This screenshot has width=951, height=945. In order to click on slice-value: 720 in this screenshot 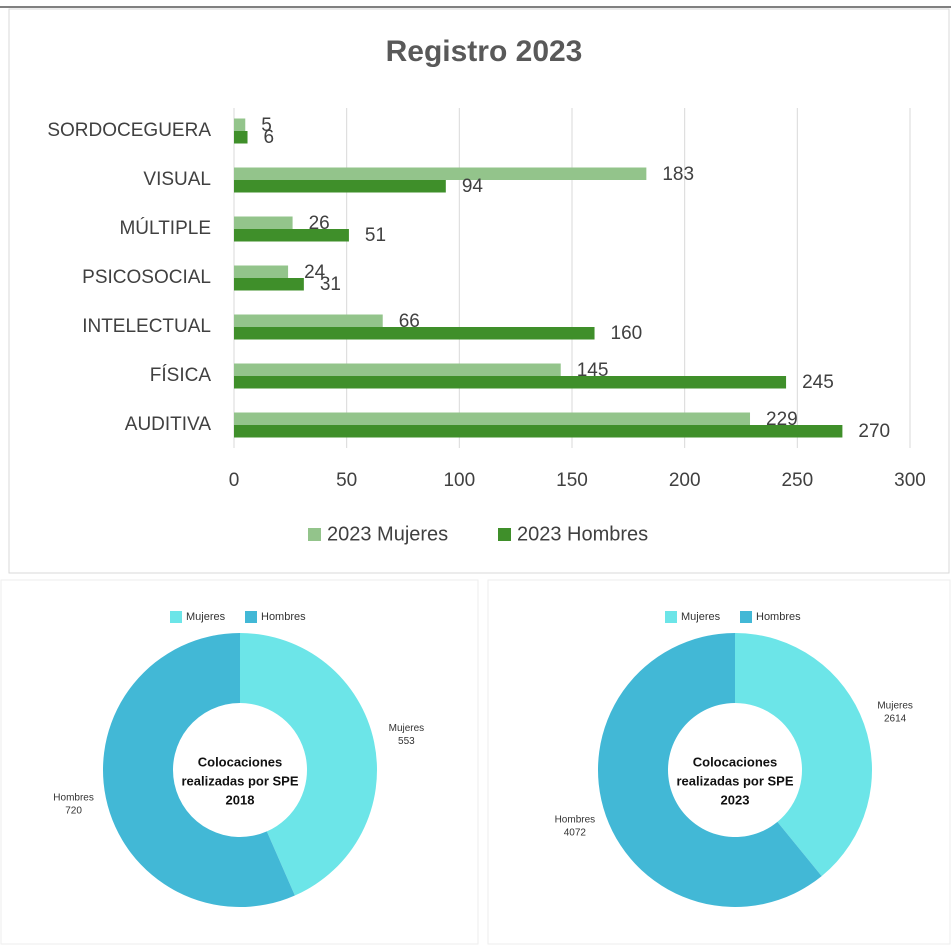, I will do `click(73, 810)`.